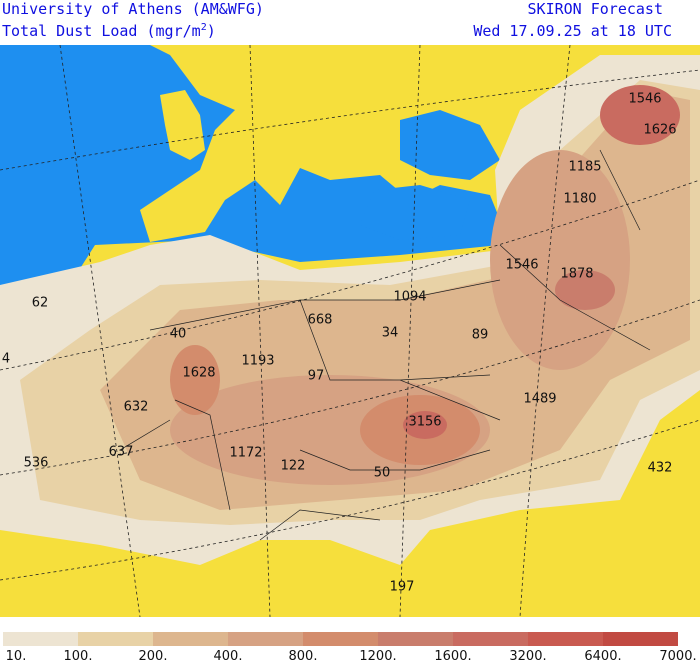  Describe the element at coordinates (595, 9) in the screenshot. I see `right-title: SKIRON Forecast` at that location.